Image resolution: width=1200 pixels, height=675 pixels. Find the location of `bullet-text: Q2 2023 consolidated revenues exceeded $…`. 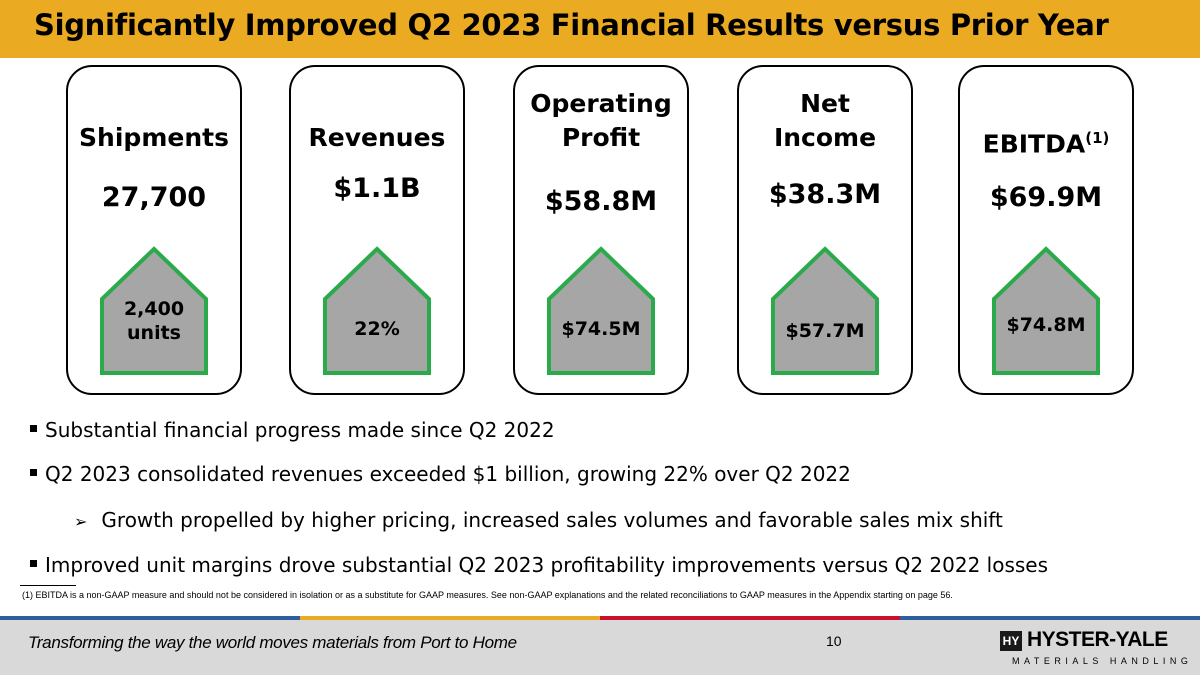

bullet-text: Q2 2023 consolidated revenues exceeded $… is located at coordinates (448, 474).